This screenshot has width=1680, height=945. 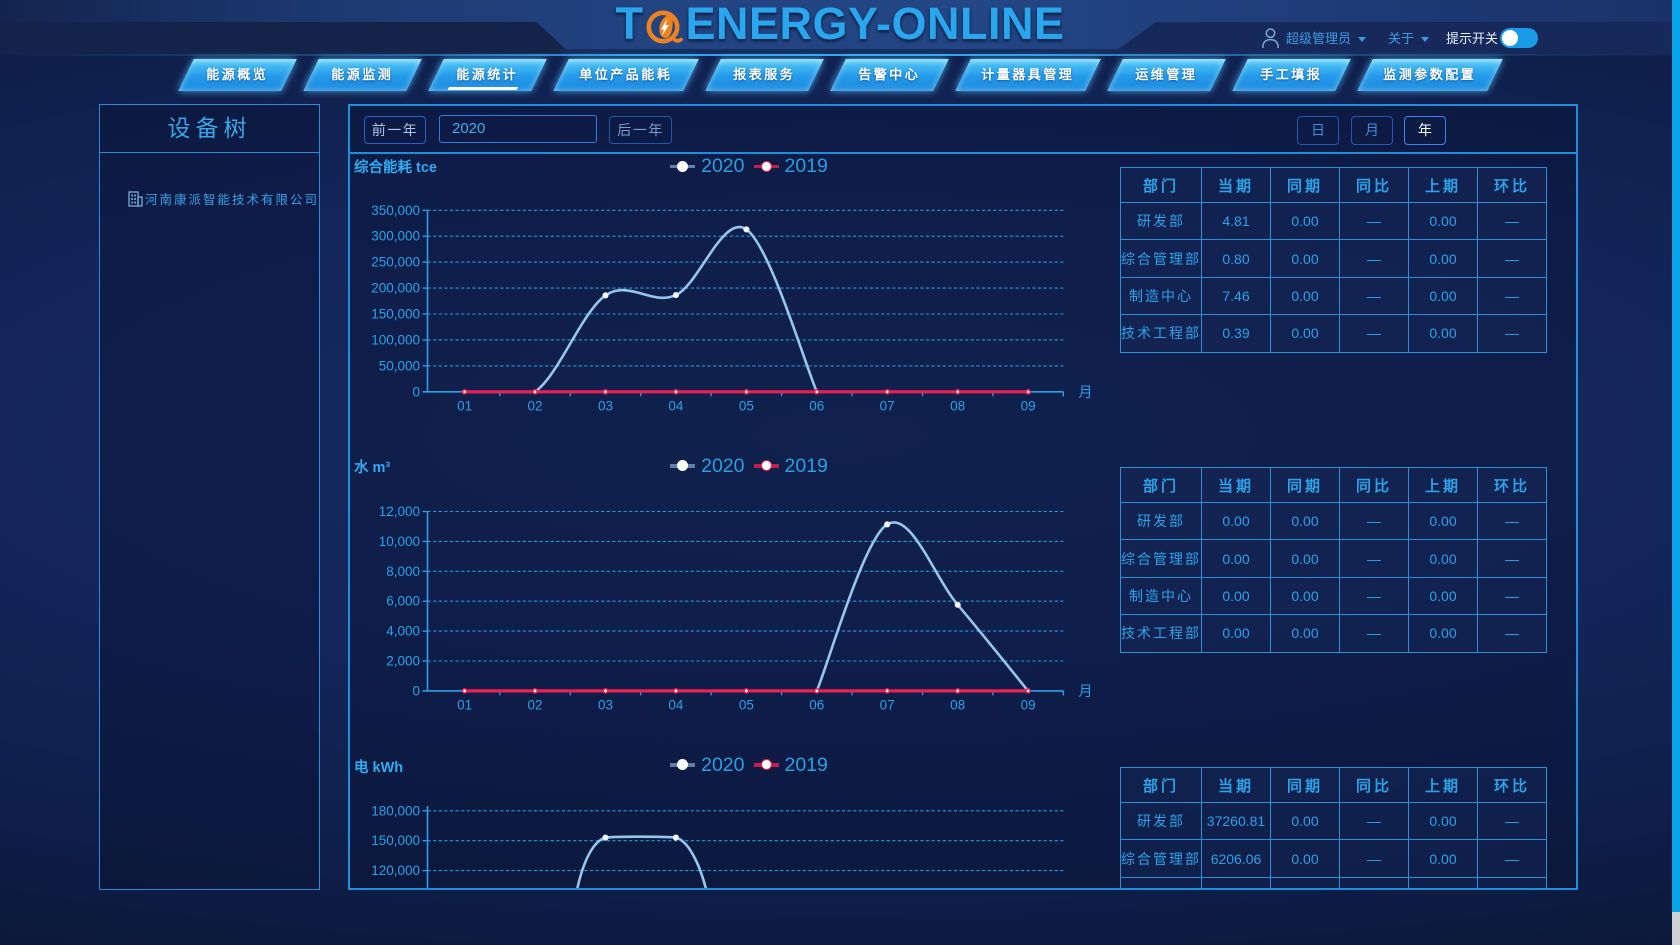 I want to click on svg-text: 200,000, so click(x=395, y=288).